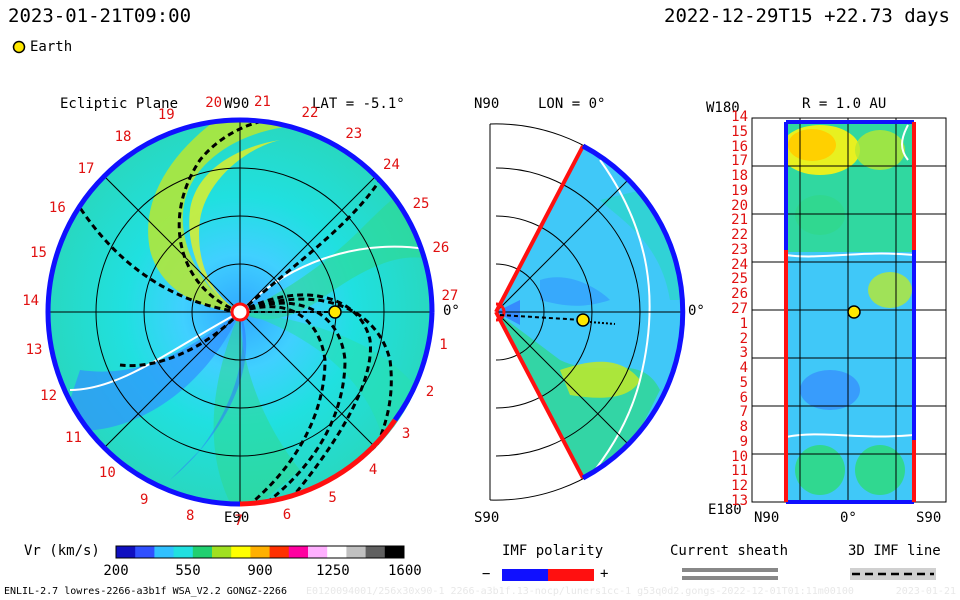 The width and height of the screenshot is (960, 600). I want to click on sphere-y-label: 3, so click(743, 353).